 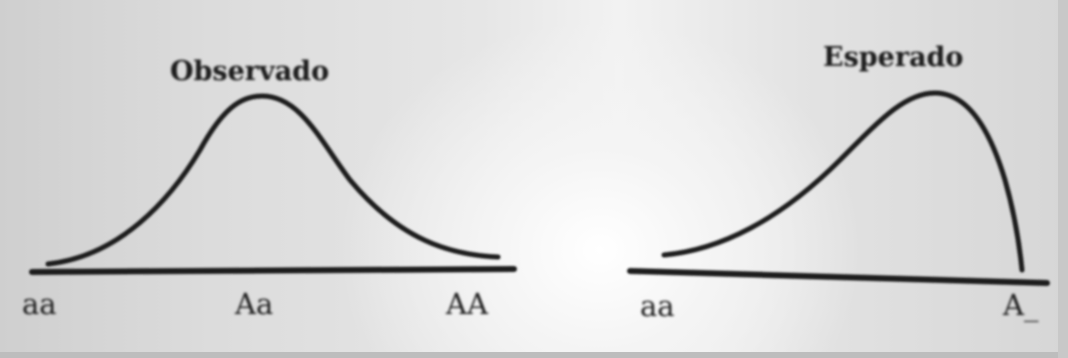 I want to click on right-tick-A_: A_, so click(x=1021, y=305).